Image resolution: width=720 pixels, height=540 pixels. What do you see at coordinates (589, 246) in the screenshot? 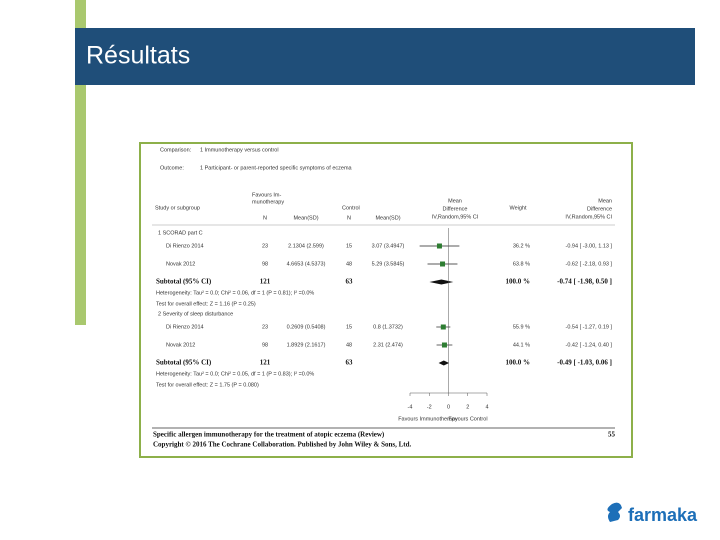
I see `text: -0.94 [ -3.00, 1.13 ]` at bounding box center [589, 246].